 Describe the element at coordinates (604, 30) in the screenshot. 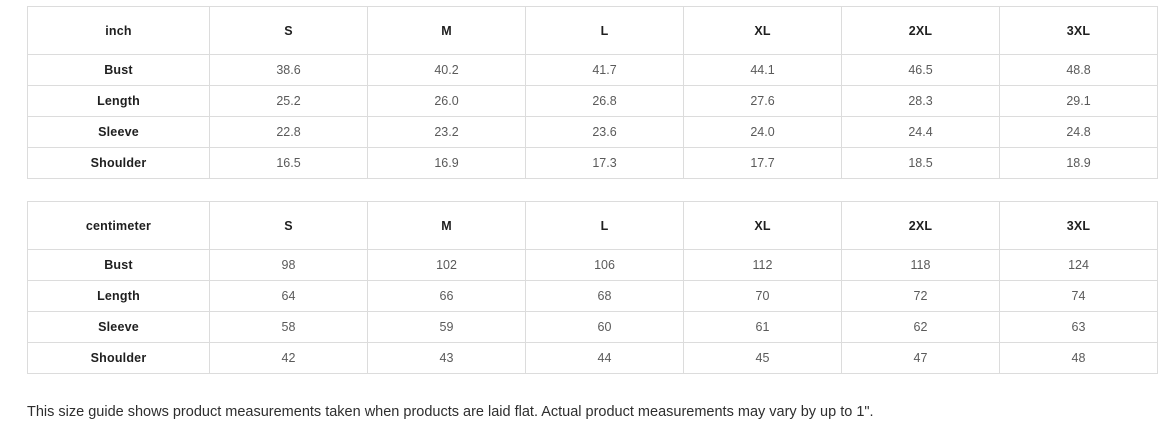

I see `inch-size-header-l: L` at that location.